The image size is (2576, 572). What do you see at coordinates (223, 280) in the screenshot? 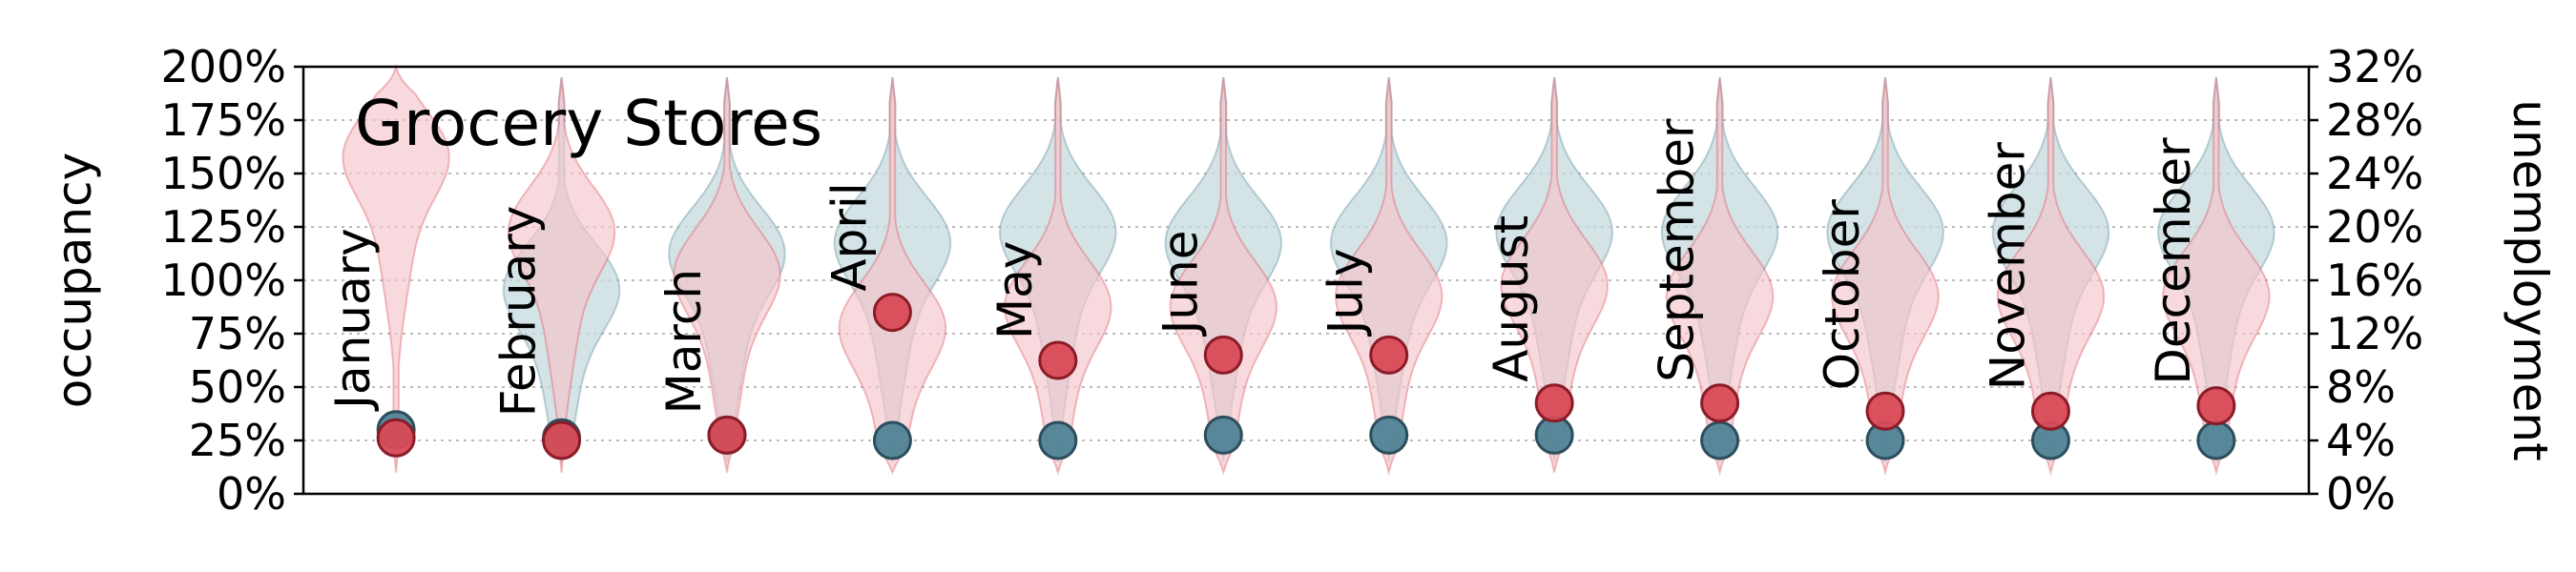
I see `left-tick-label: 100%` at bounding box center [223, 280].